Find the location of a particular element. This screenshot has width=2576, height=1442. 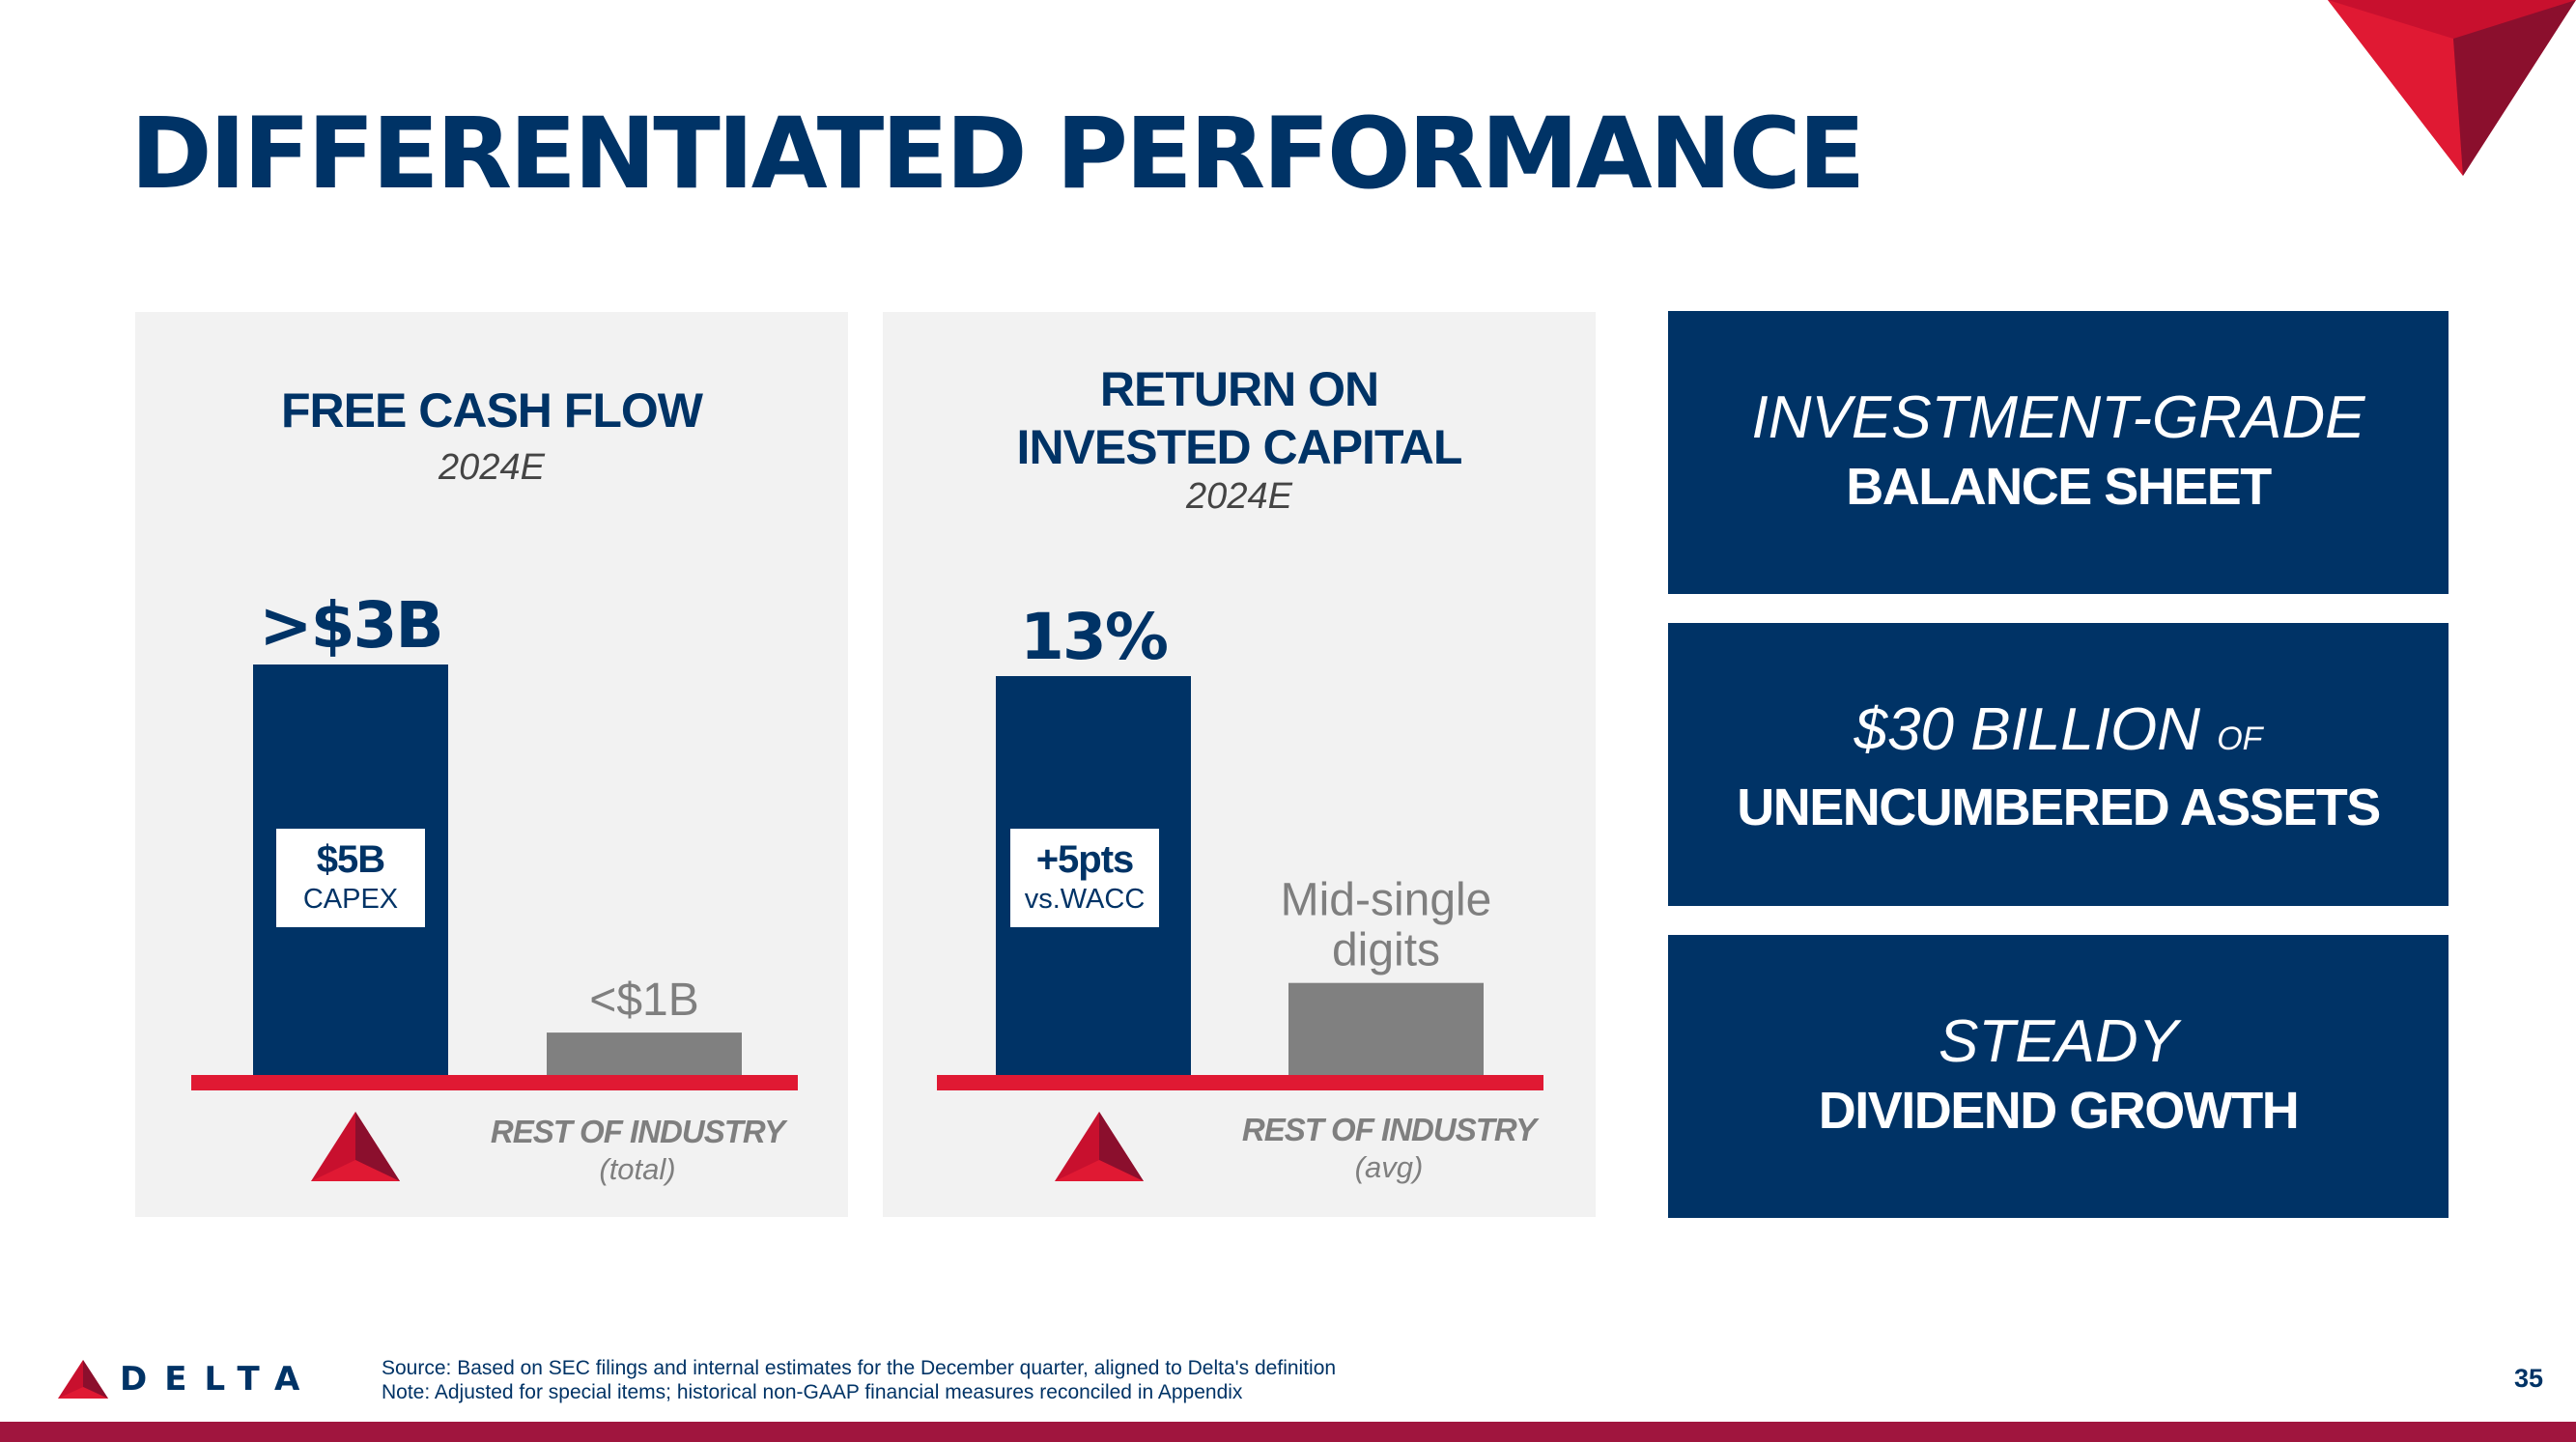

highlight-amount: $30 BILLION is located at coordinates (2027, 729).